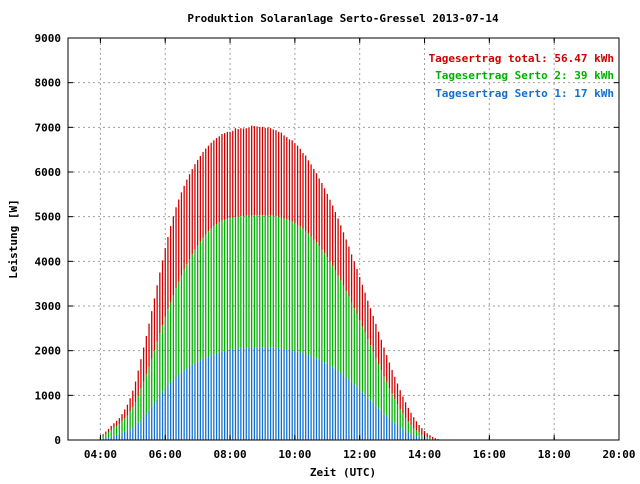  Describe the element at coordinates (48, 306) in the screenshot. I see `y-tick-label: 3000` at that location.